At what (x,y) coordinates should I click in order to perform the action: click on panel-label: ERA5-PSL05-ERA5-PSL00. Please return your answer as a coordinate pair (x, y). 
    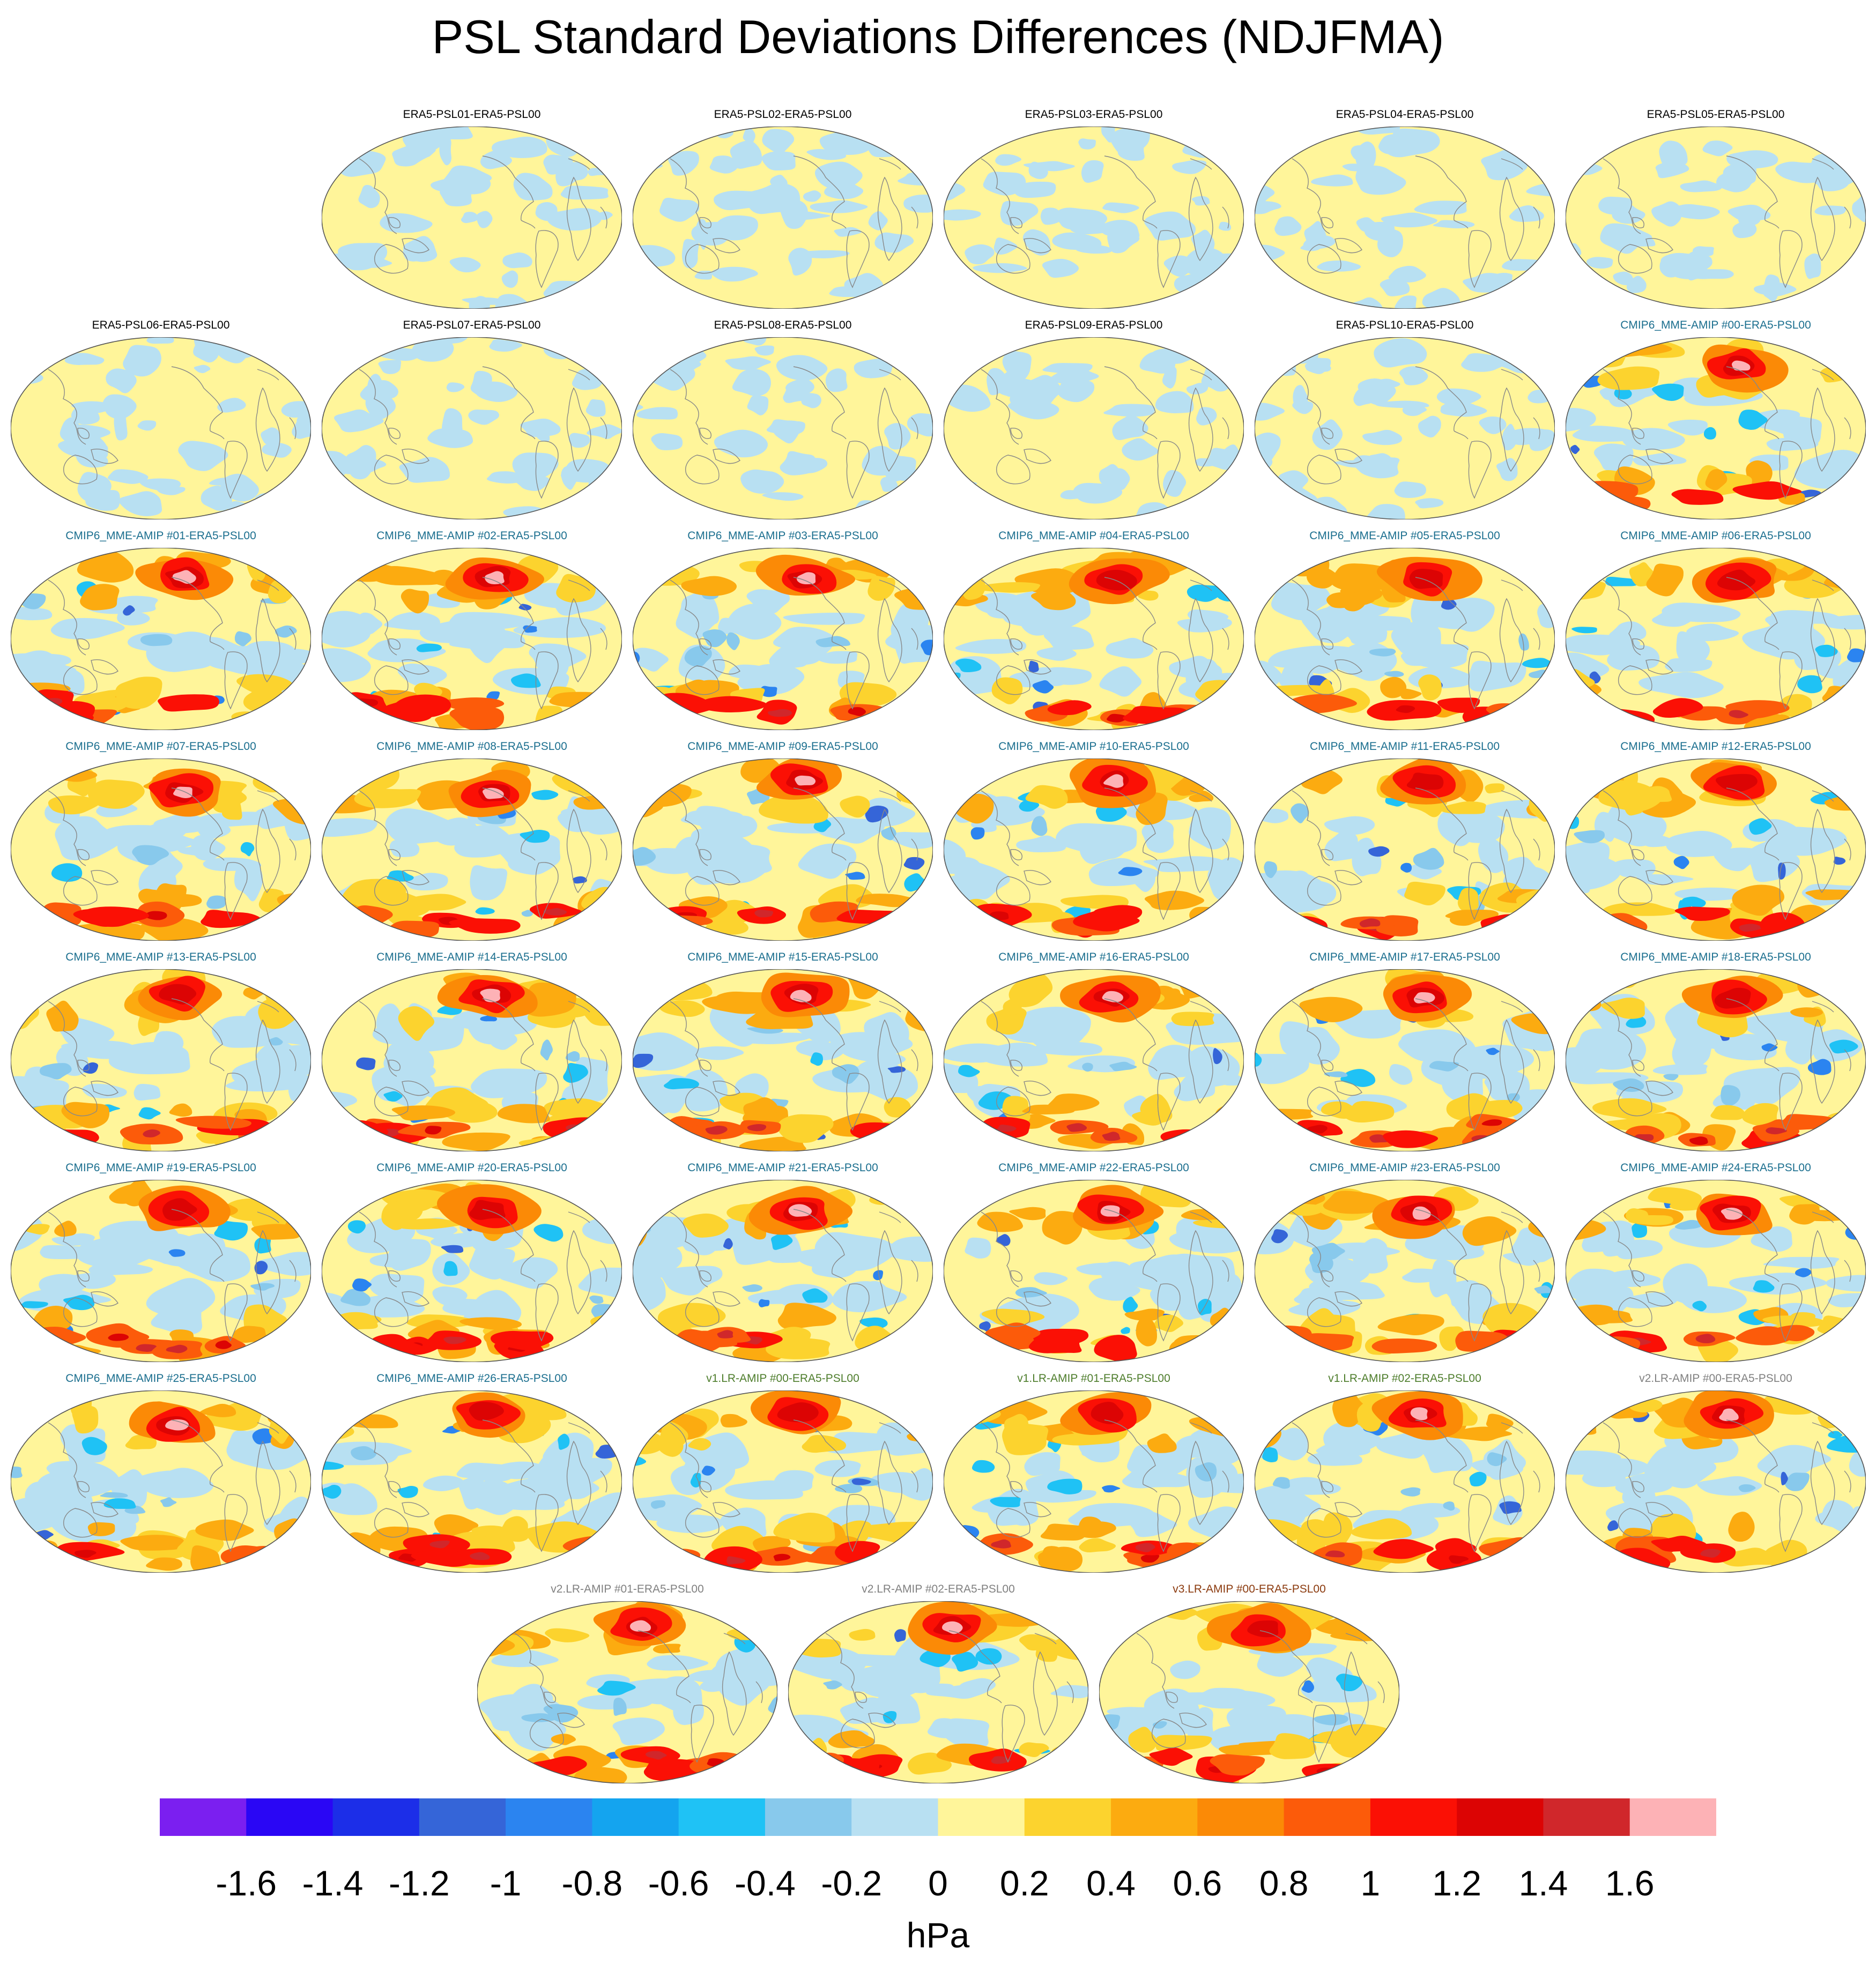
    Looking at the image, I should click on (1716, 114).